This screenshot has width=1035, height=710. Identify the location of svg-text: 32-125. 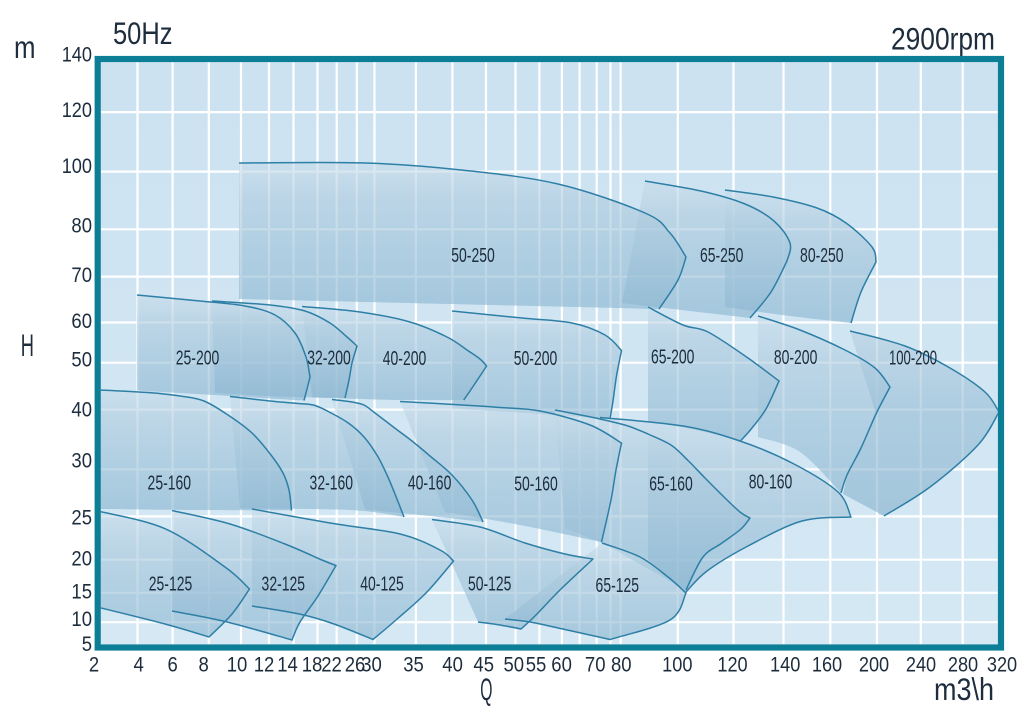
(284, 584).